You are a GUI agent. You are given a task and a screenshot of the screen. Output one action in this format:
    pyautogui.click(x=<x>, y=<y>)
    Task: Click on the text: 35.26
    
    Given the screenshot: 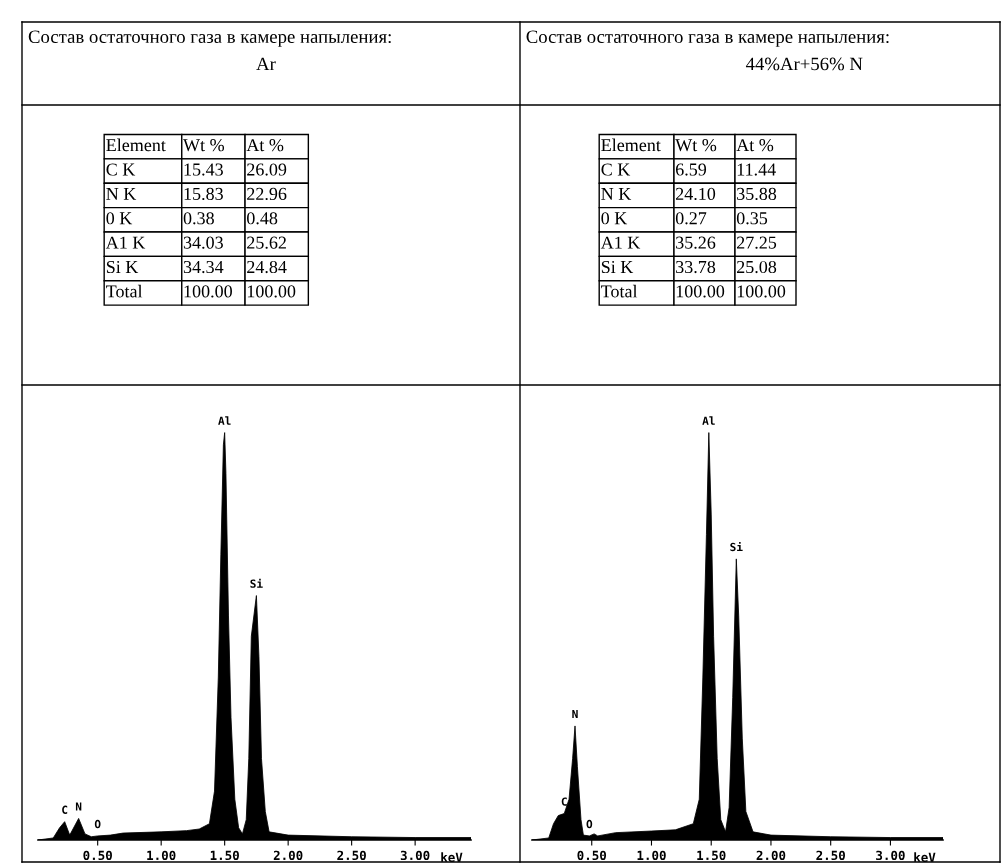 What is the action you would take?
    pyautogui.click(x=696, y=242)
    